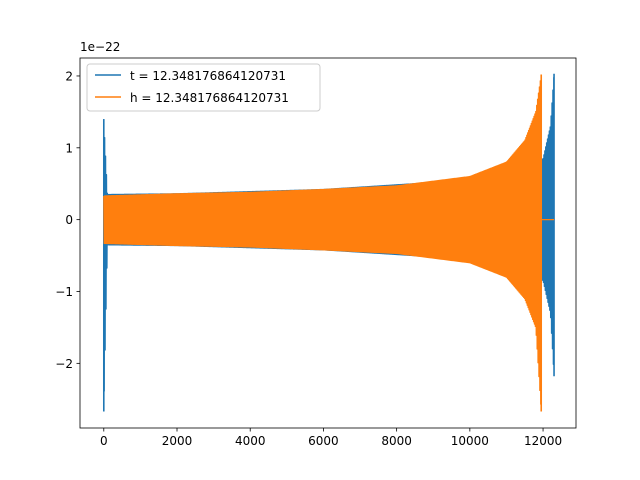  What do you see at coordinates (69, 148) in the screenshot?
I see `y-tick-label: 1` at bounding box center [69, 148].